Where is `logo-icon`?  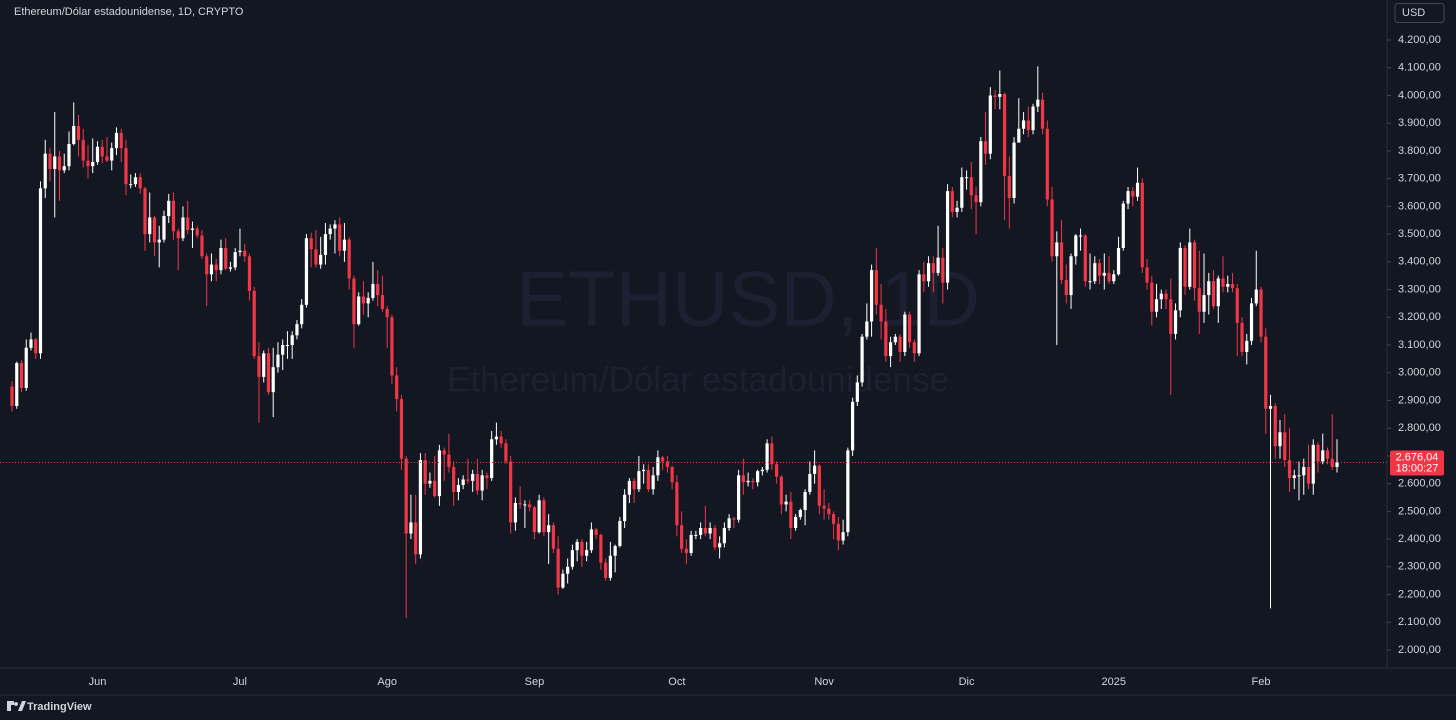
logo-icon is located at coordinates (16, 706).